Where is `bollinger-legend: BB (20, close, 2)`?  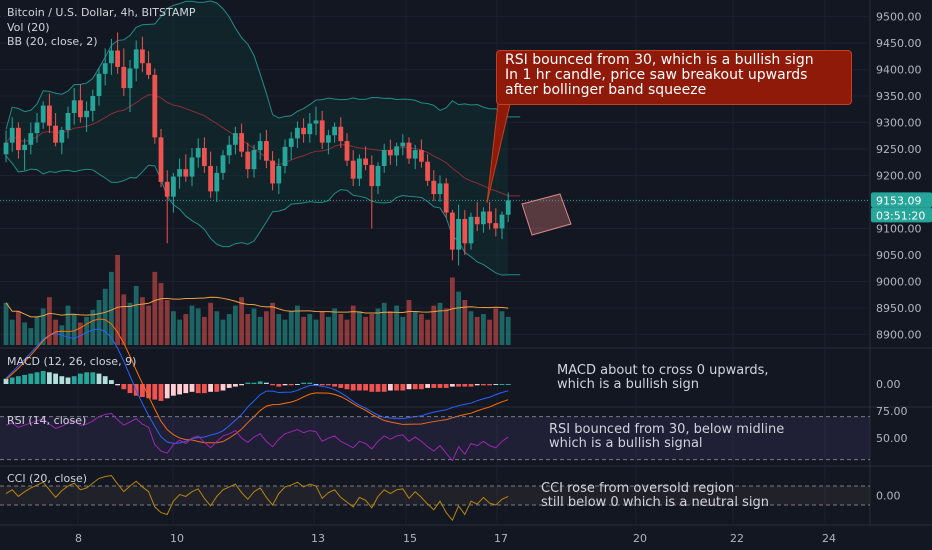 bollinger-legend: BB (20, close, 2) is located at coordinates (52, 41).